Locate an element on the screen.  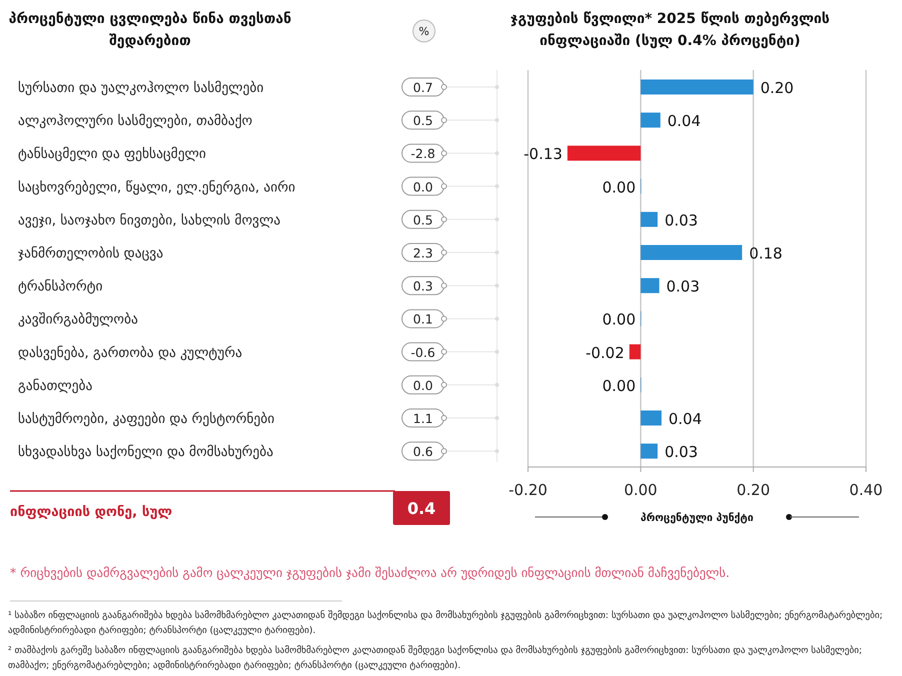
category-label: საცხოვრებელი, წყალი, ელ.ენერგია, აირი is located at coordinates (157, 187).